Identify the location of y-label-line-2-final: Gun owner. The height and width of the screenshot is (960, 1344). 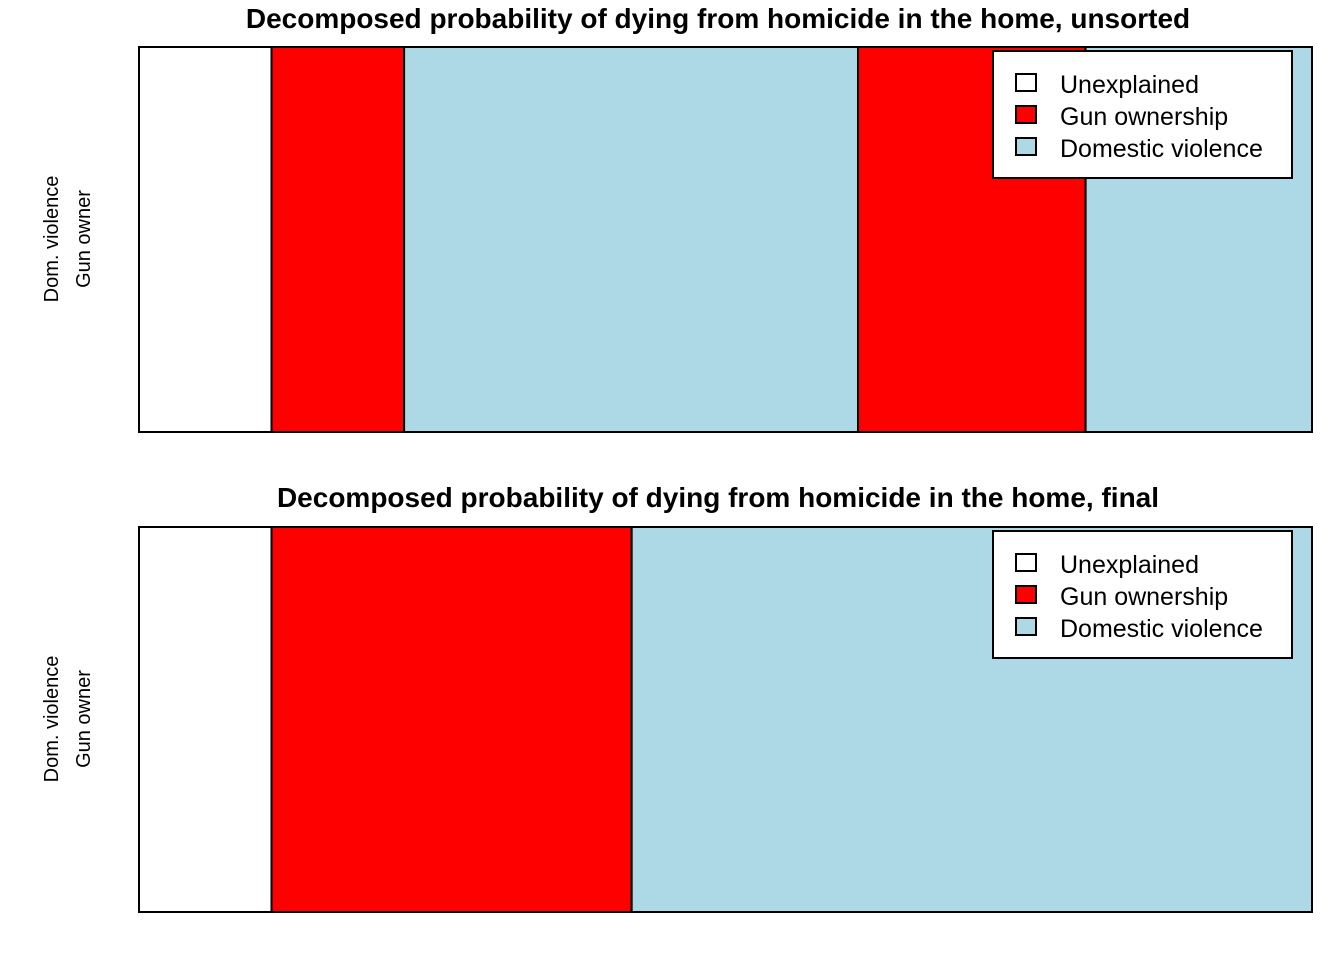
(84, 719).